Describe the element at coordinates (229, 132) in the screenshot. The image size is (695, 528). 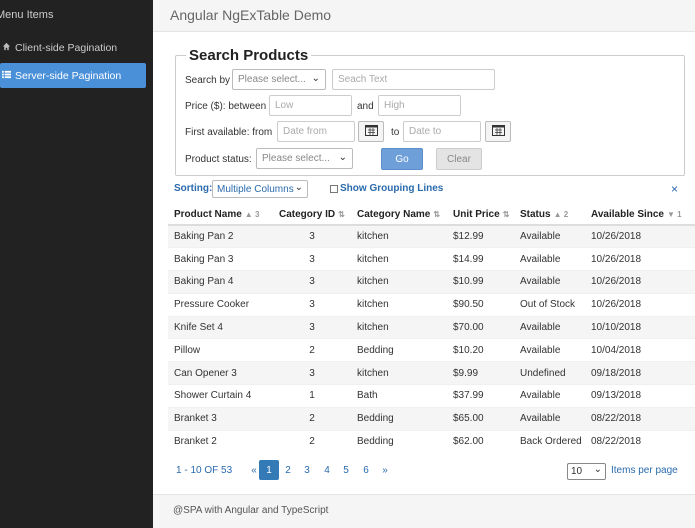
I see `first-available-label: First available: from` at that location.